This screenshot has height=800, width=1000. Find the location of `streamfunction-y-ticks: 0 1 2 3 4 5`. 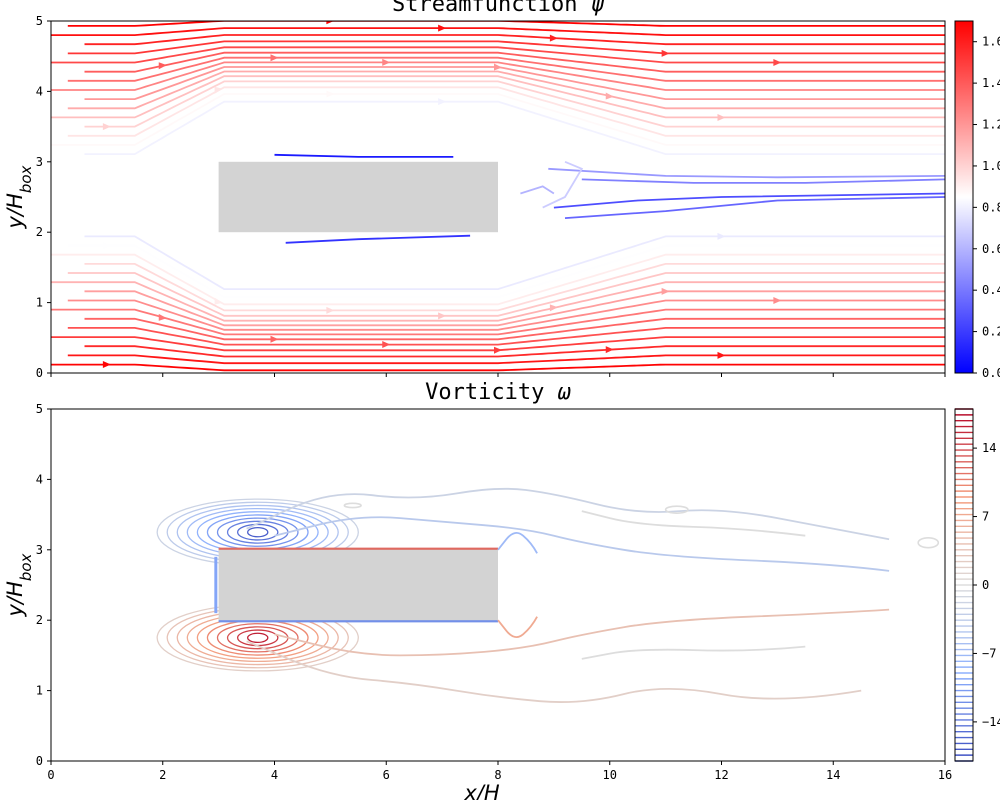

streamfunction-y-ticks: 0 1 2 3 4 5 is located at coordinates (43, 197).